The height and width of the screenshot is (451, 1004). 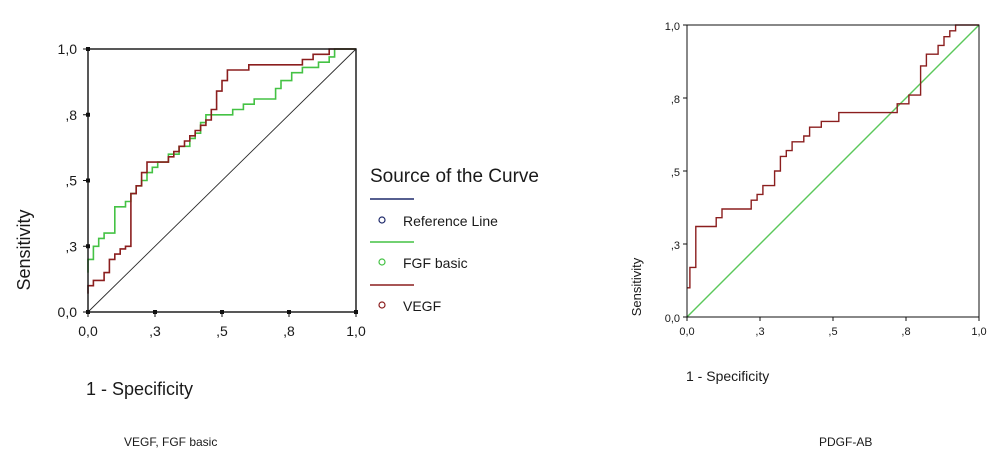 I want to click on chart1-y-axis-label: Sensitivity, so click(x=24, y=249).